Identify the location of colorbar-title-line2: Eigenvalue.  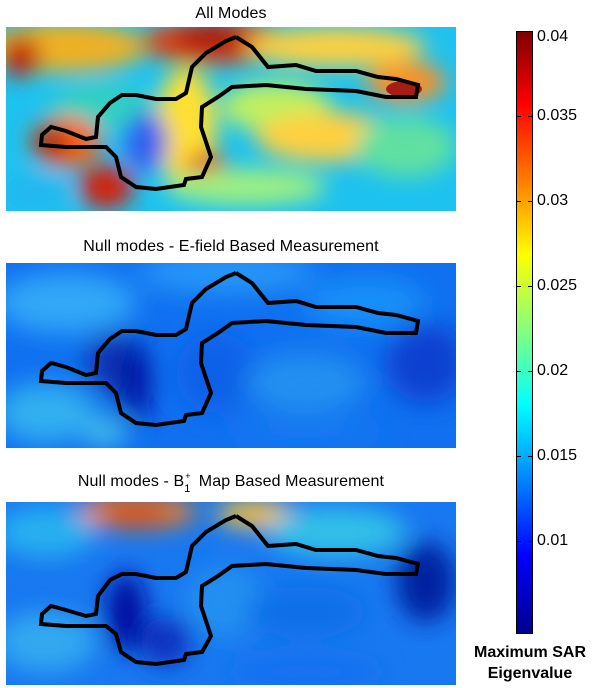
(530, 673).